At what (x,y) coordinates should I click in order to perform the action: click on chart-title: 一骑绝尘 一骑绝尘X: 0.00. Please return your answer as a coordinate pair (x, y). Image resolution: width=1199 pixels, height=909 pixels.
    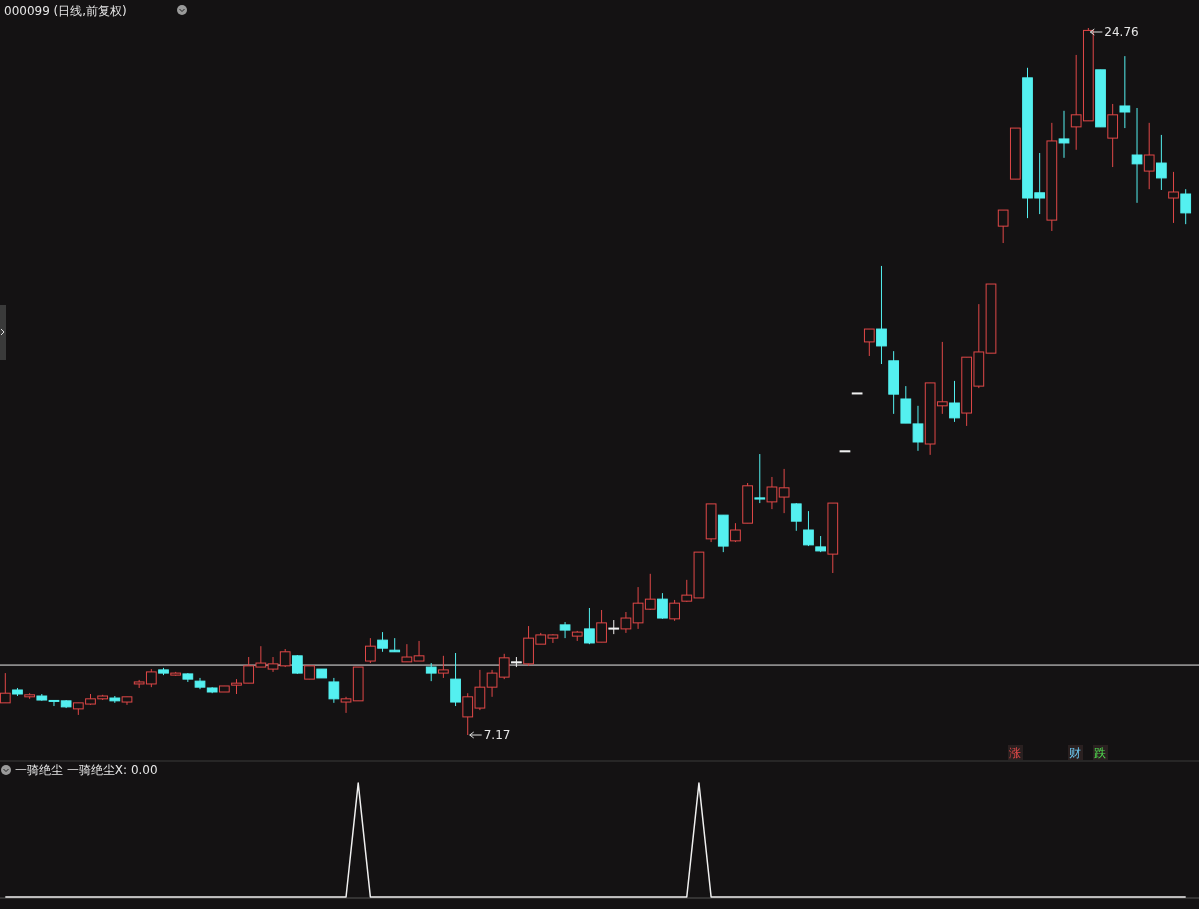
    Looking at the image, I should click on (86, 770).